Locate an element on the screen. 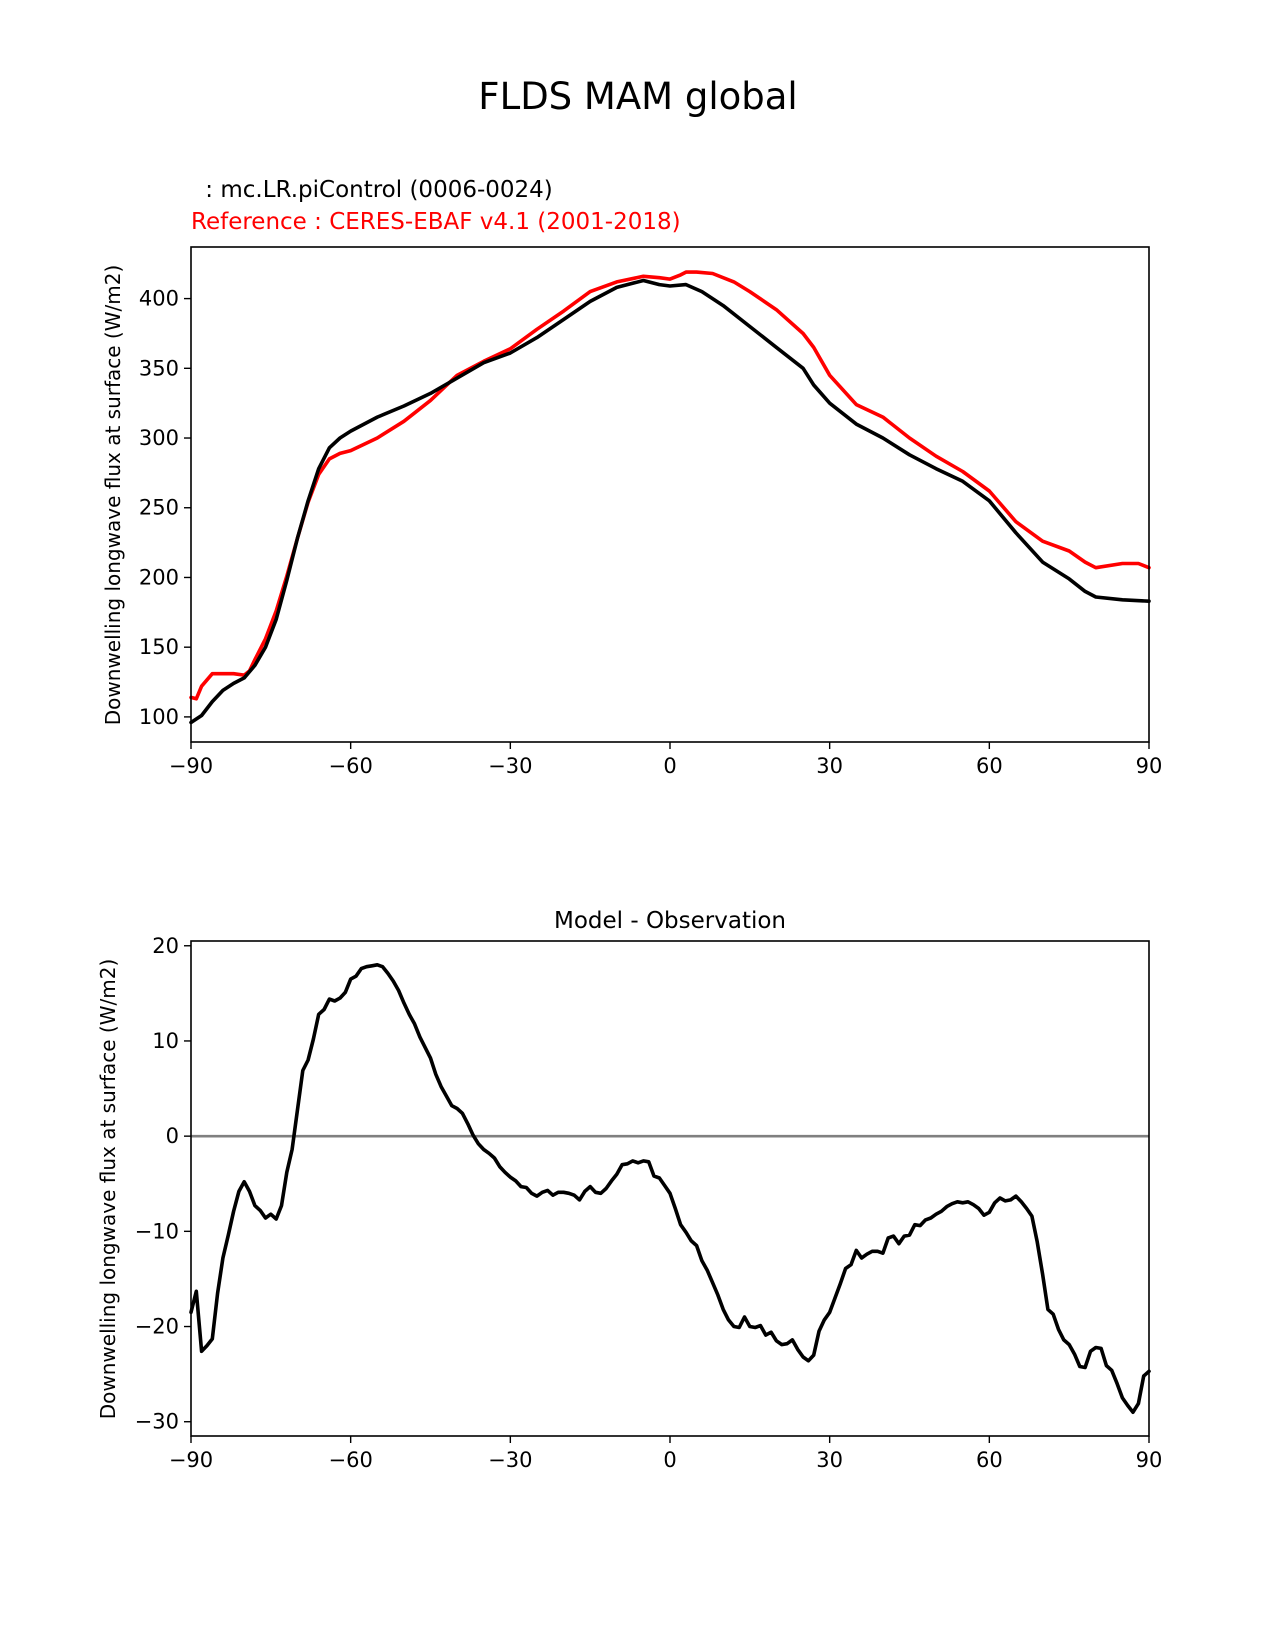  bottom-x-tick-label: −90 is located at coordinates (191, 1460).